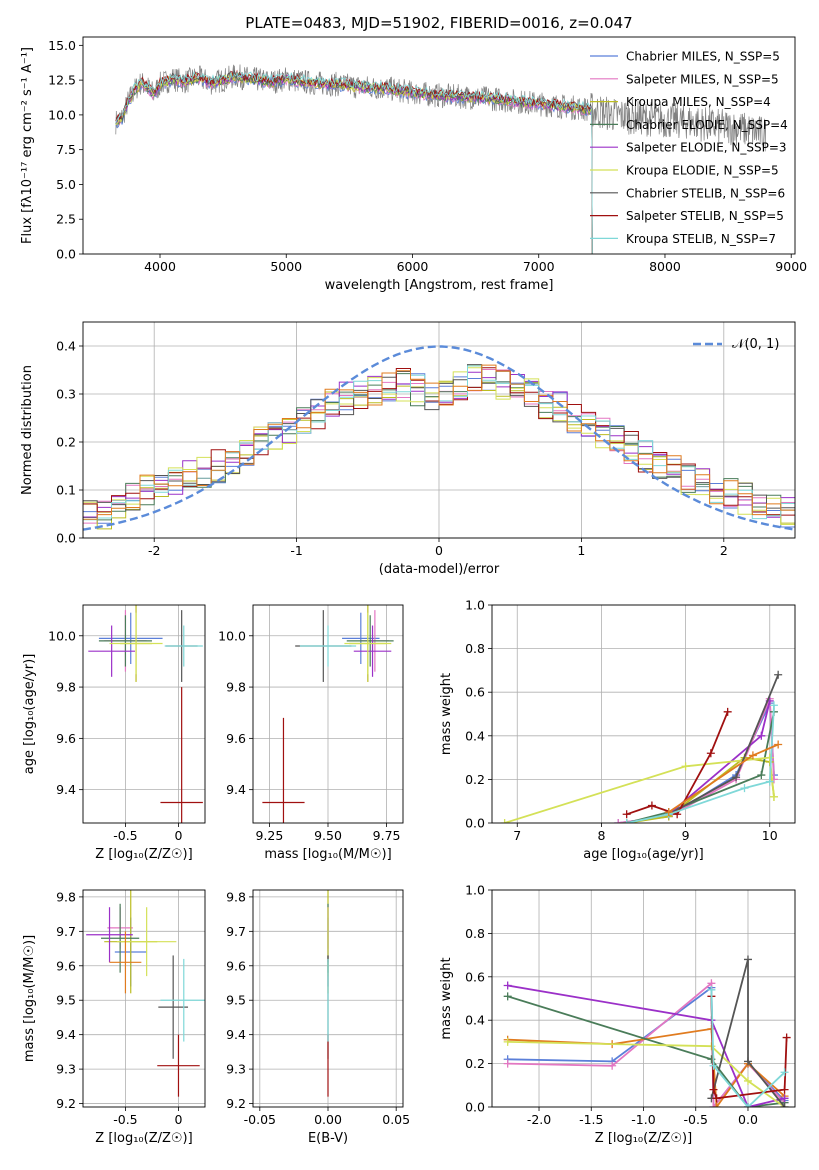 Image resolution: width=819 pixels, height=1170 pixels. Describe the element at coordinates (29, 998) in the screenshot. I see `y-axis-label: mass [log₁₀(M/M☉)]` at that location.